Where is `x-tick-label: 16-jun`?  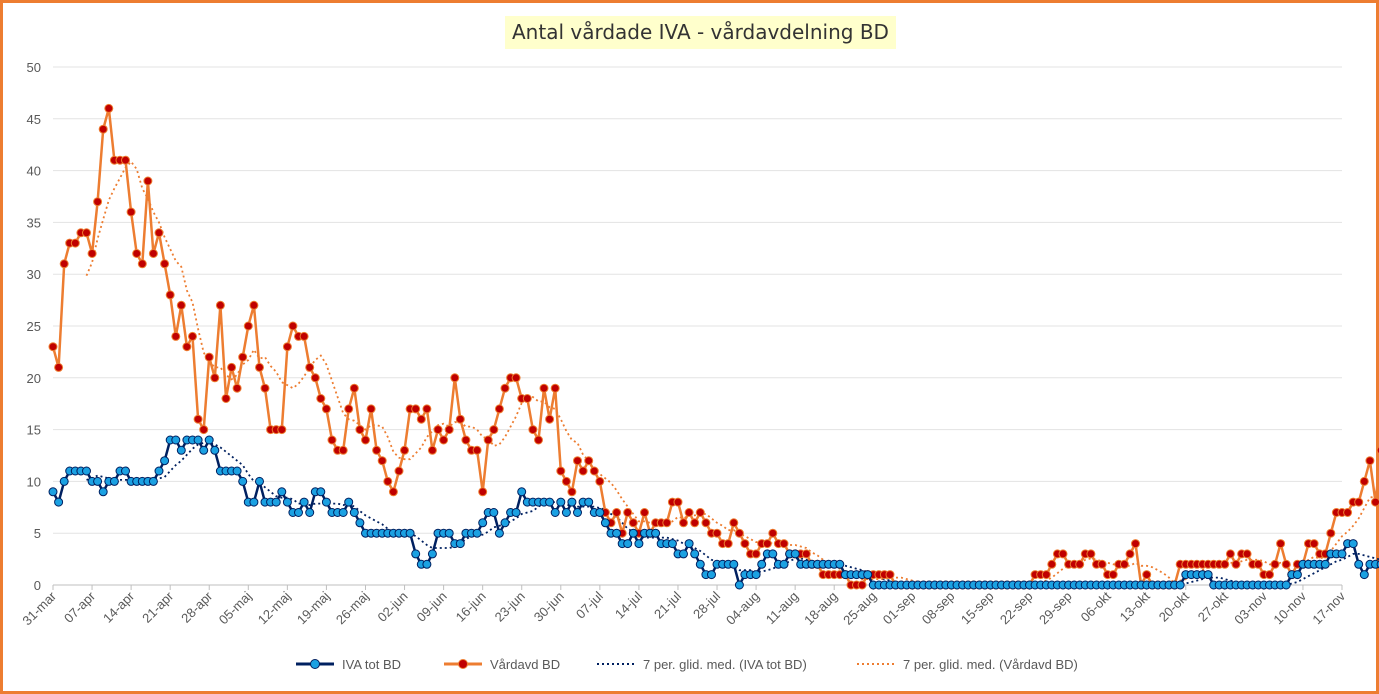
x-tick-label: 16-jun is located at coordinates (471, 607).